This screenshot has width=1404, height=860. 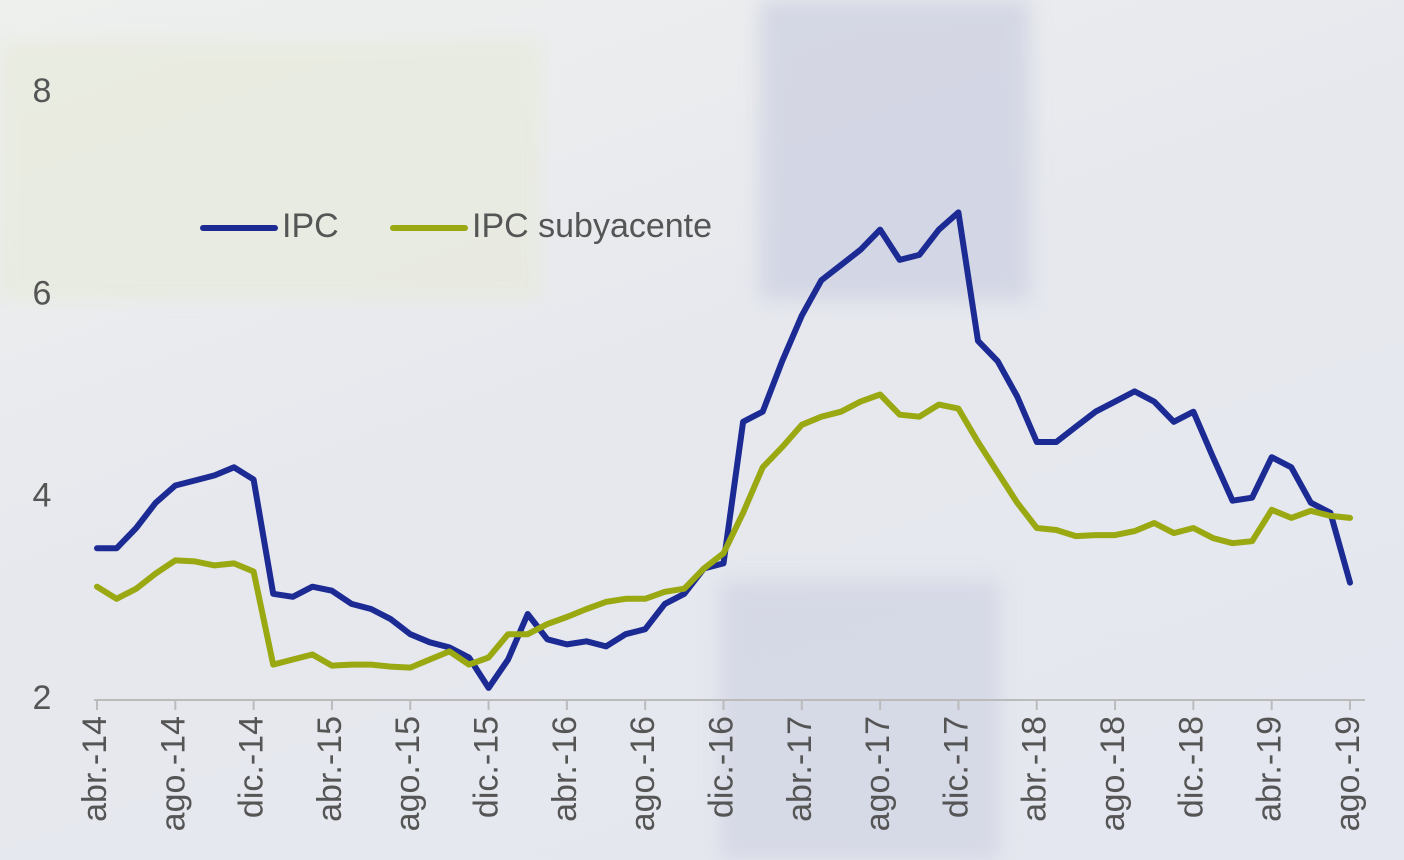 I want to click on x-tick-label: abr.-17, so click(x=800, y=769).